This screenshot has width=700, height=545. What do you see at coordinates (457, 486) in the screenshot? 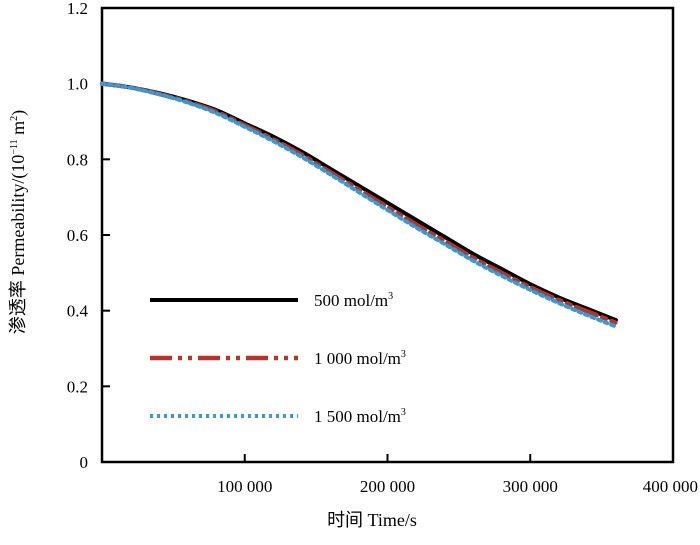
I see `x-tick-labels: 100 000 200 000 300 000 400 000` at bounding box center [457, 486].